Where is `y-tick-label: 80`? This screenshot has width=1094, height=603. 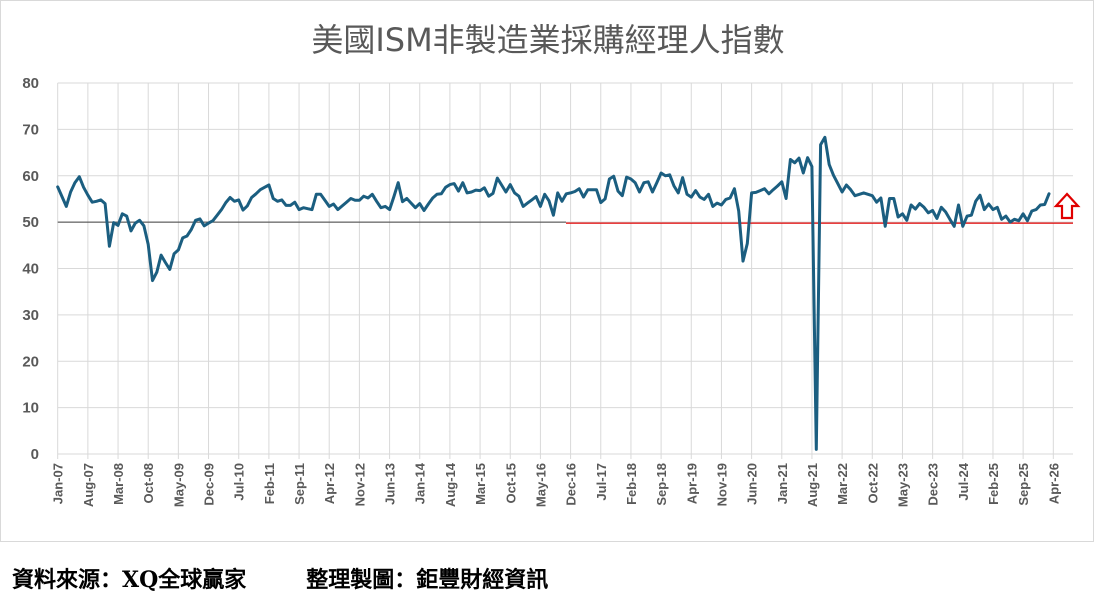 y-tick-label: 80 is located at coordinates (30, 83).